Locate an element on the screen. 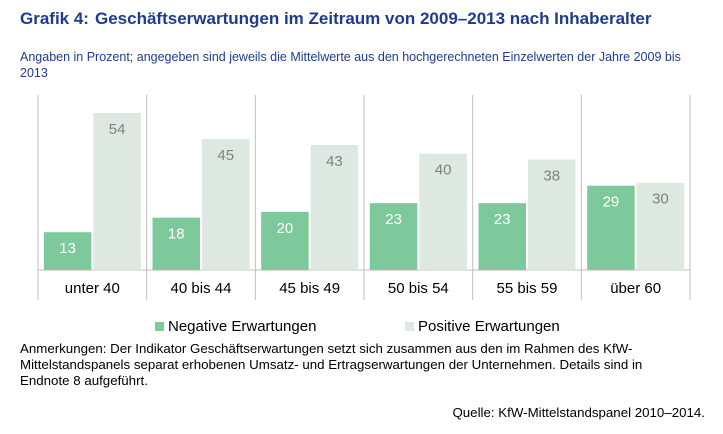  value-label: 54 is located at coordinates (117, 129).